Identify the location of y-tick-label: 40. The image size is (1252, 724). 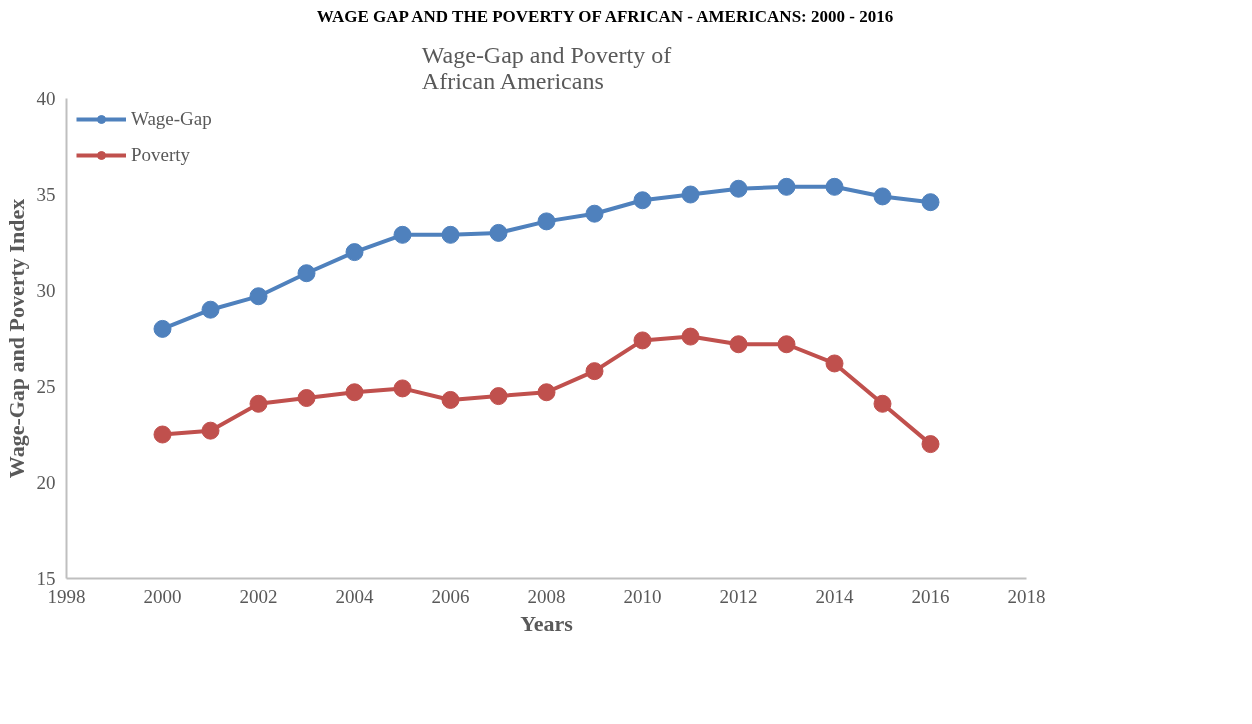
(46, 99).